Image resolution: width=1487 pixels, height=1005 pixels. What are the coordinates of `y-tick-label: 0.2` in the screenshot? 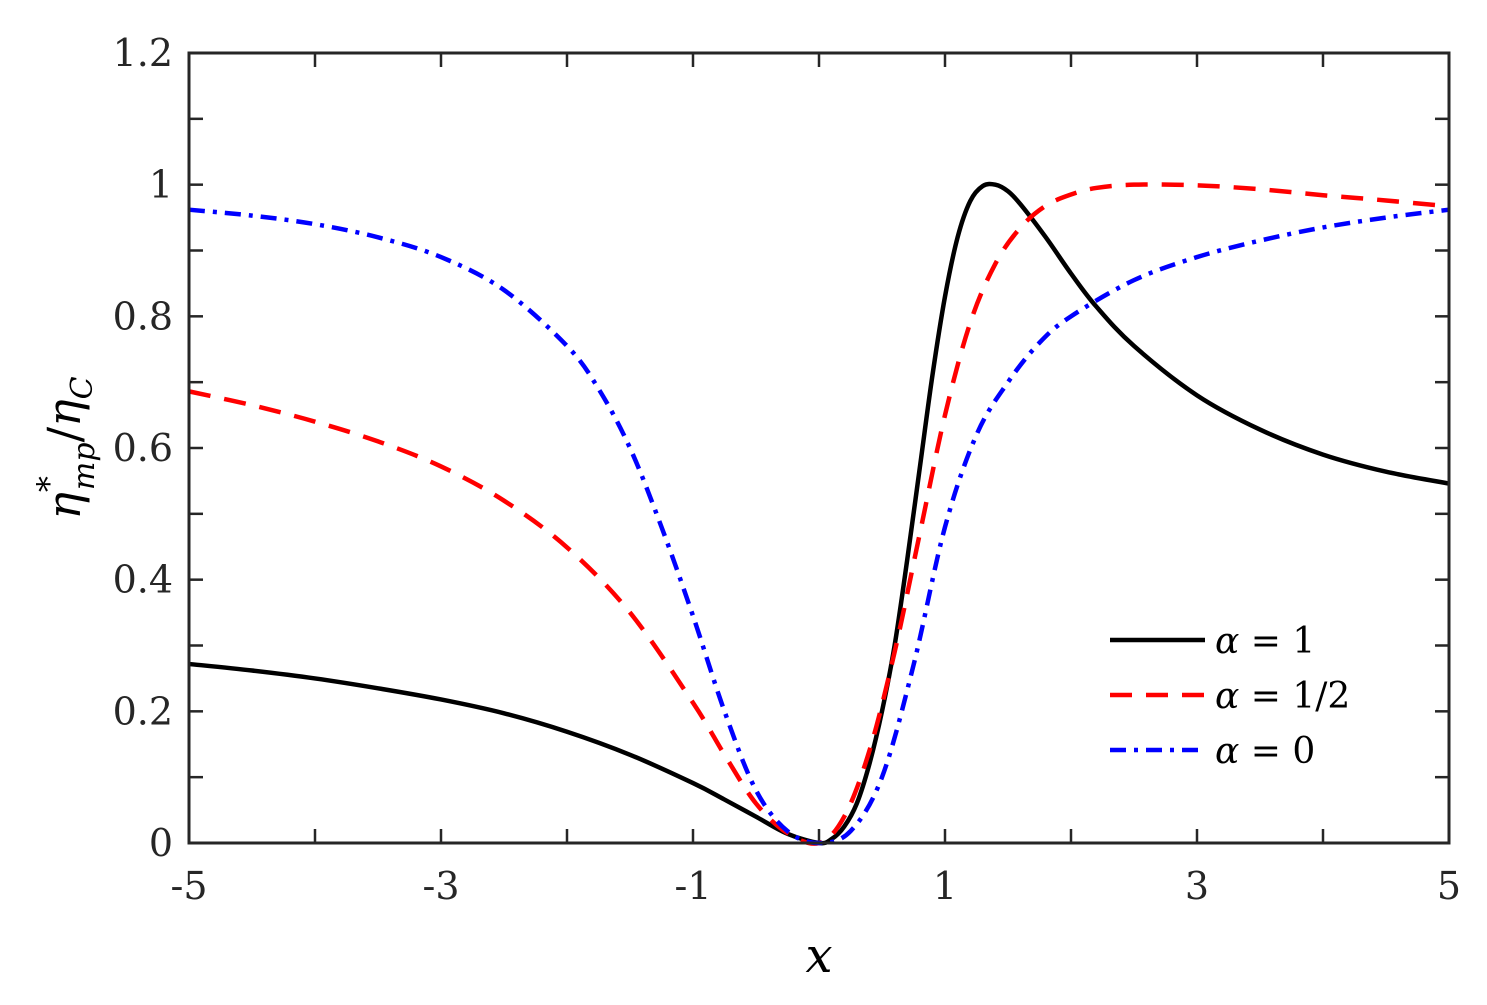 It's located at (143, 711).